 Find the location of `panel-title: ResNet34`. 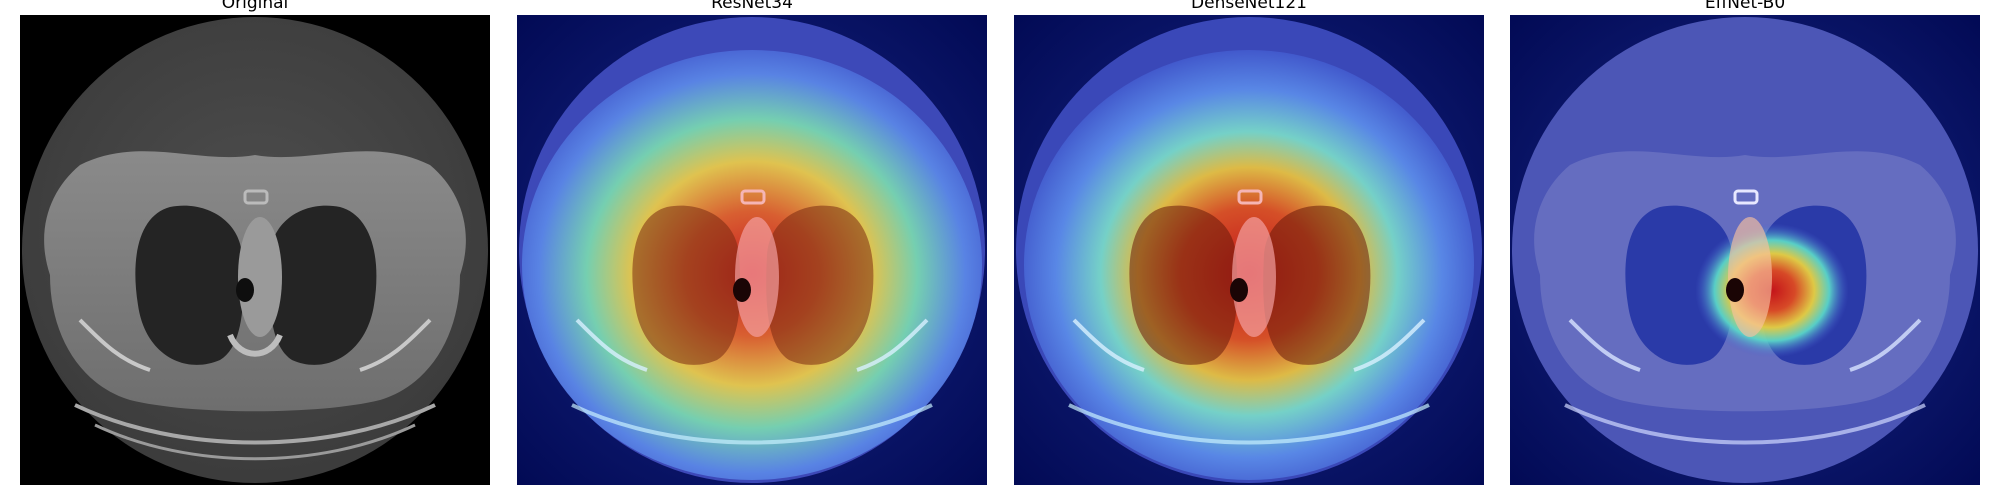

panel-title: ResNet34 is located at coordinates (752, 6).